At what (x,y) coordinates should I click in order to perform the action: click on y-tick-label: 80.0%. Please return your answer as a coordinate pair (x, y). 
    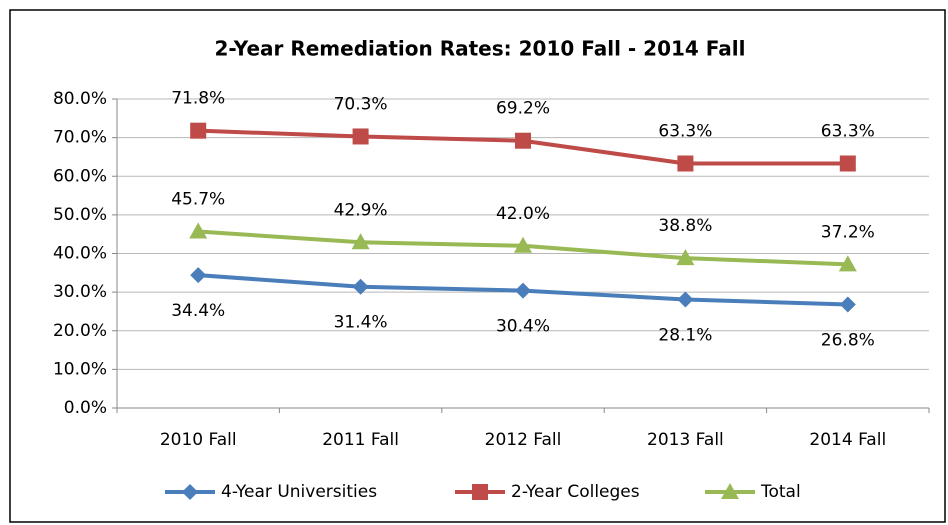
    Looking at the image, I should click on (80, 99).